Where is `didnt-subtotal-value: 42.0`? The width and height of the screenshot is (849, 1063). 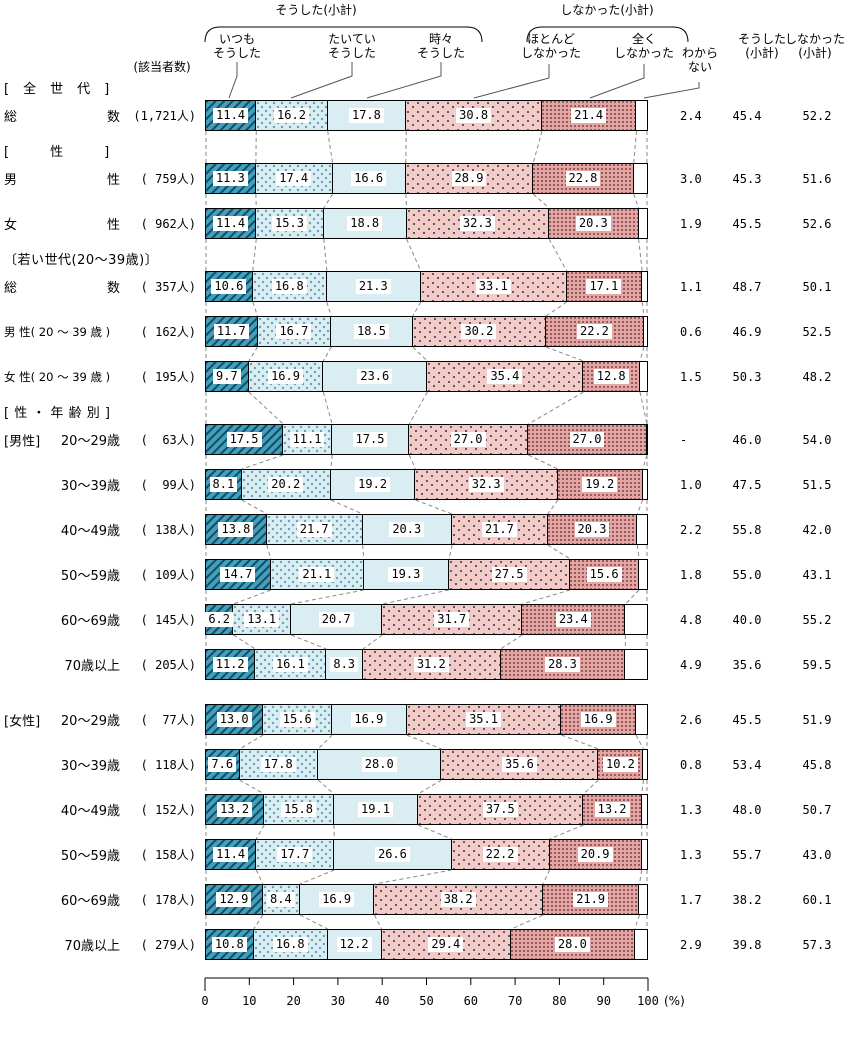 didnt-subtotal-value: 42.0 is located at coordinates (817, 529).